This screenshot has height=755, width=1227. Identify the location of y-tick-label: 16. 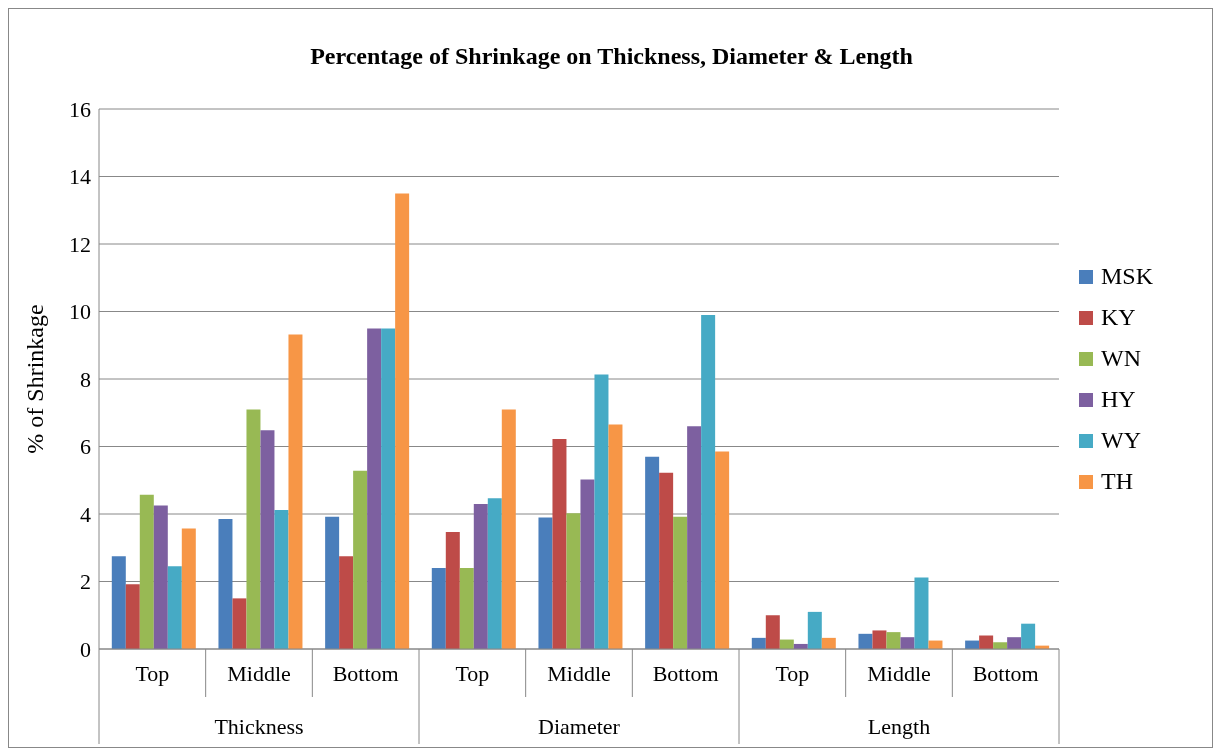
(80, 109).